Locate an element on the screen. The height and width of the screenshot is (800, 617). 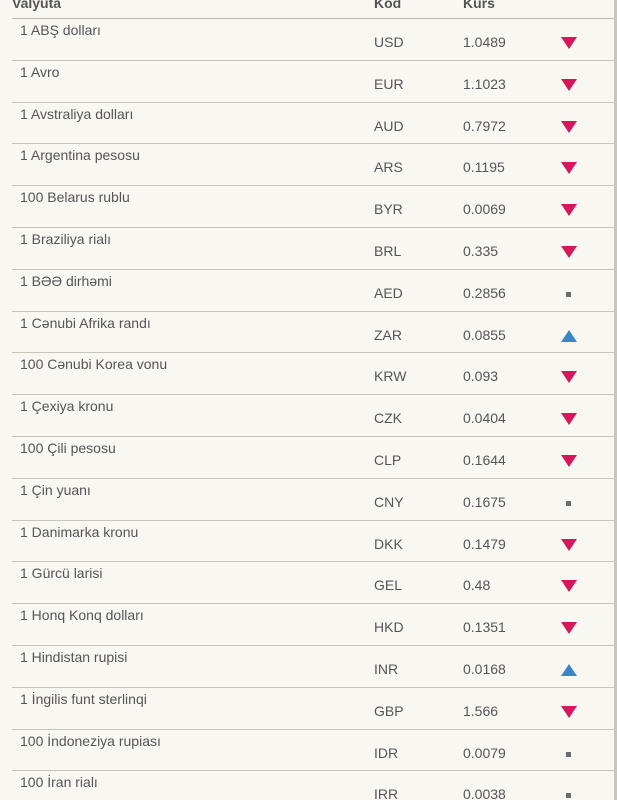
currency-code: INR is located at coordinates (386, 668).